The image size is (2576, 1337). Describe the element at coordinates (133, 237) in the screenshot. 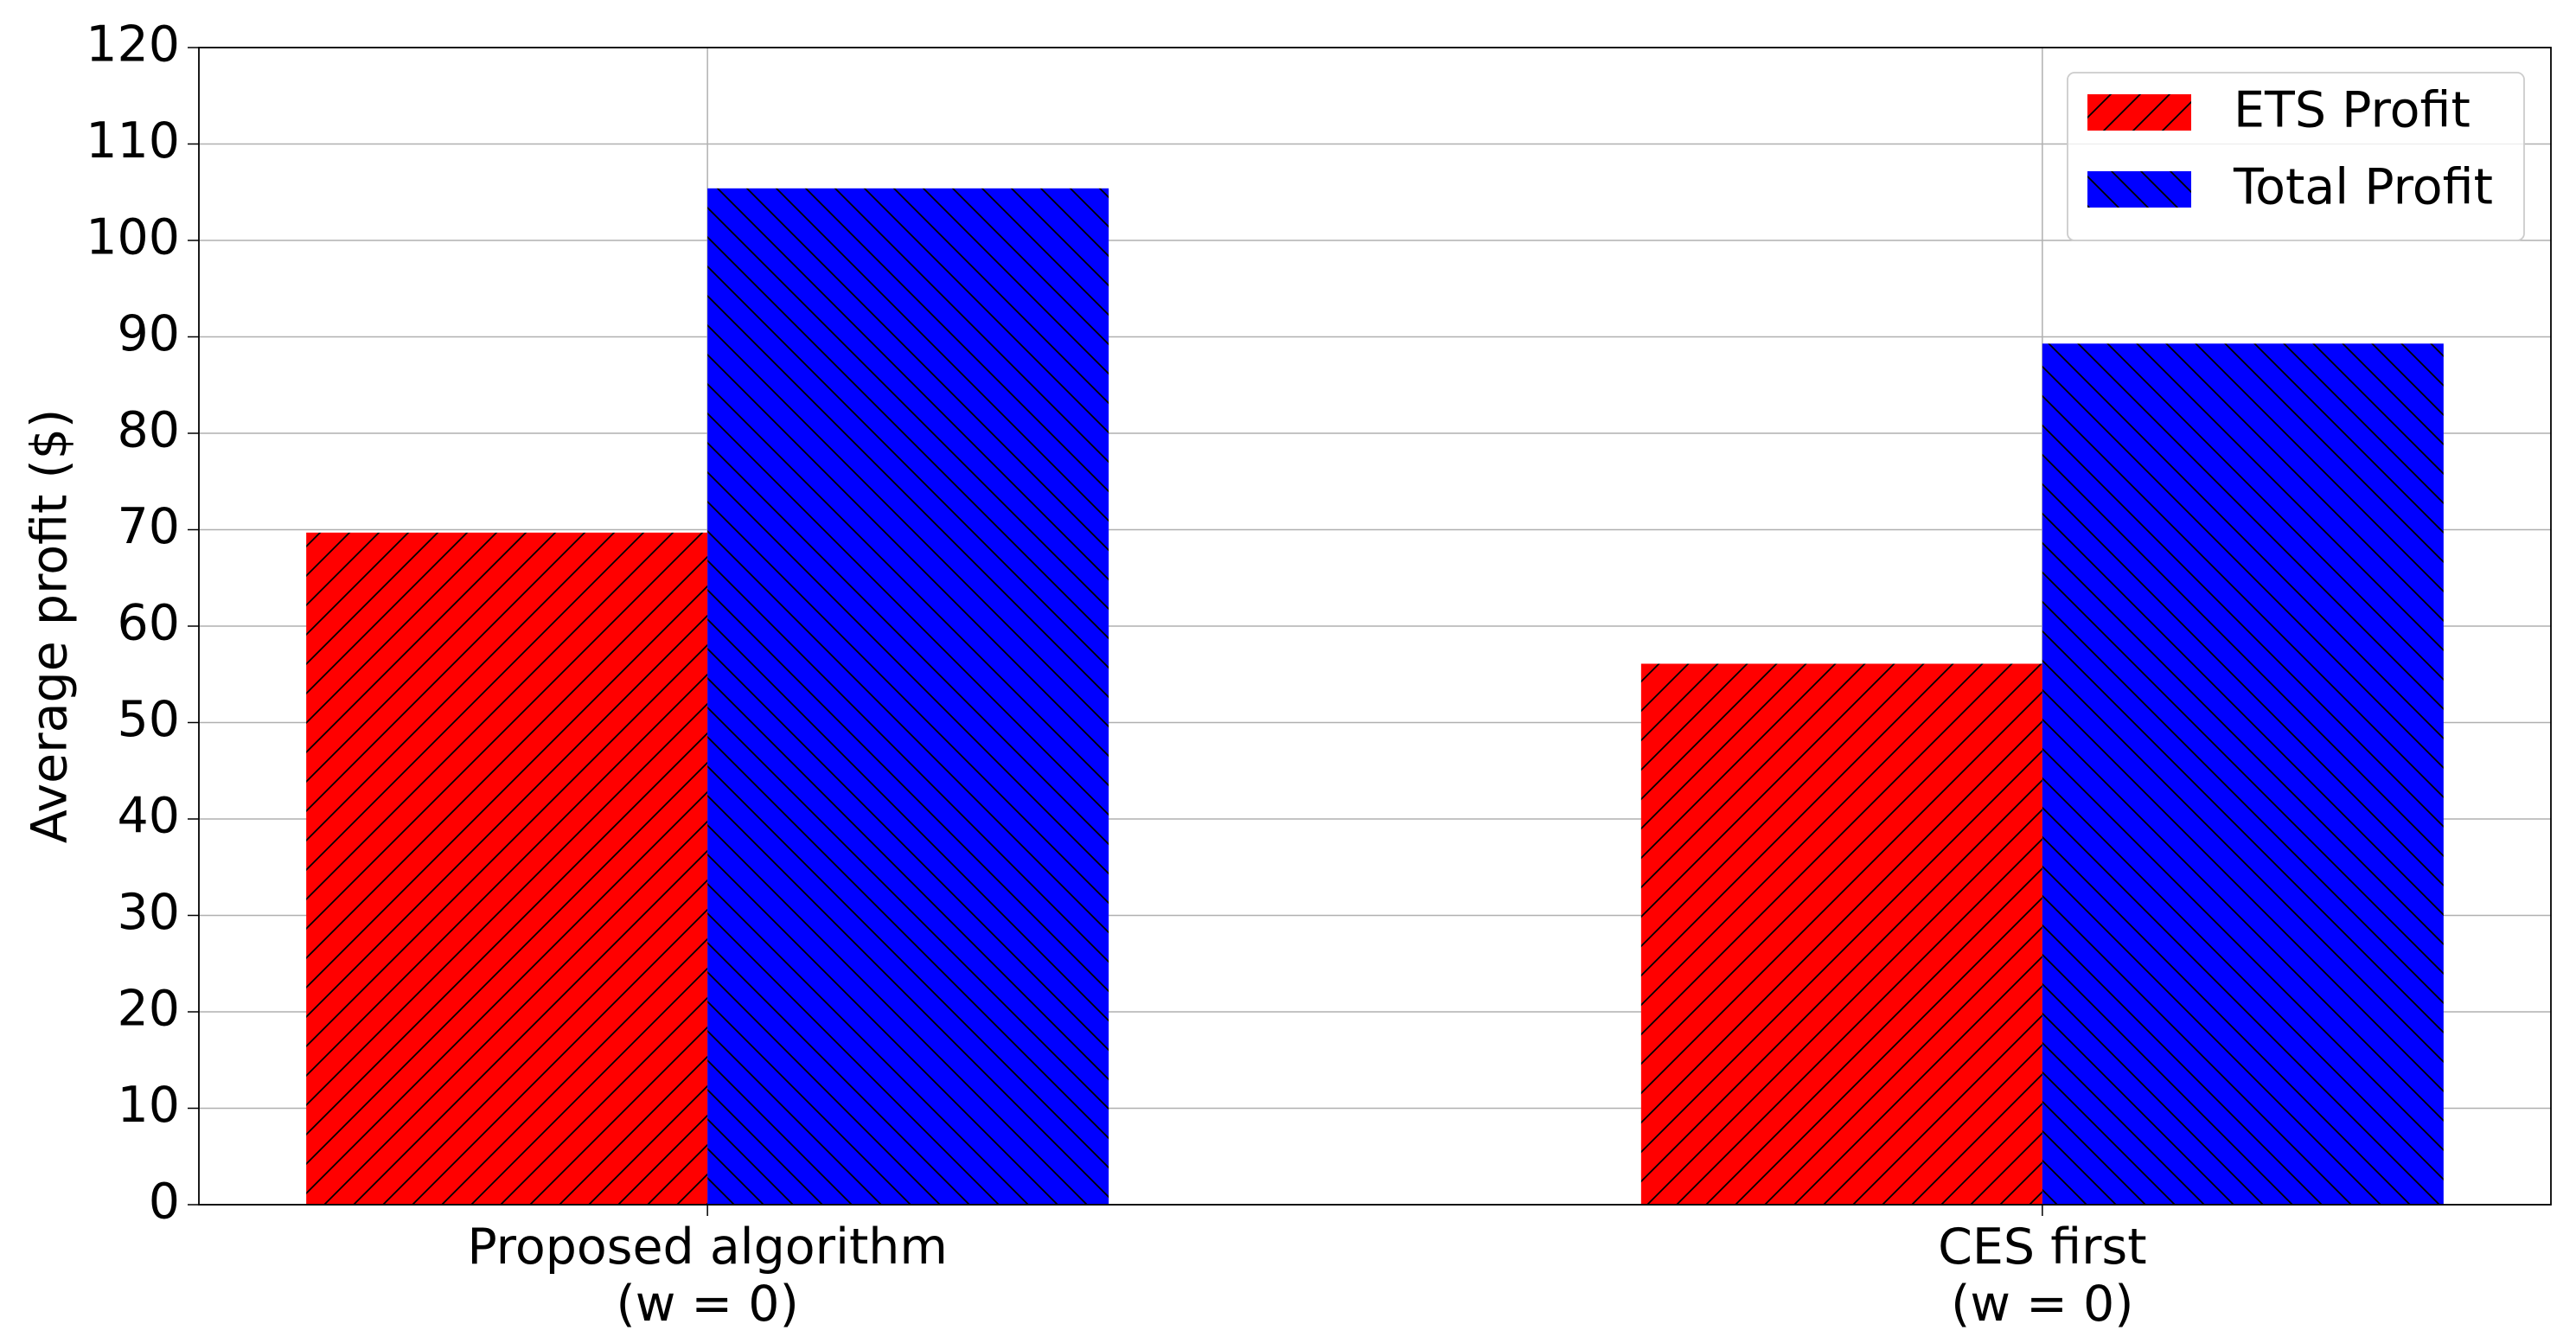

I see `y-tick-label: 100` at that location.